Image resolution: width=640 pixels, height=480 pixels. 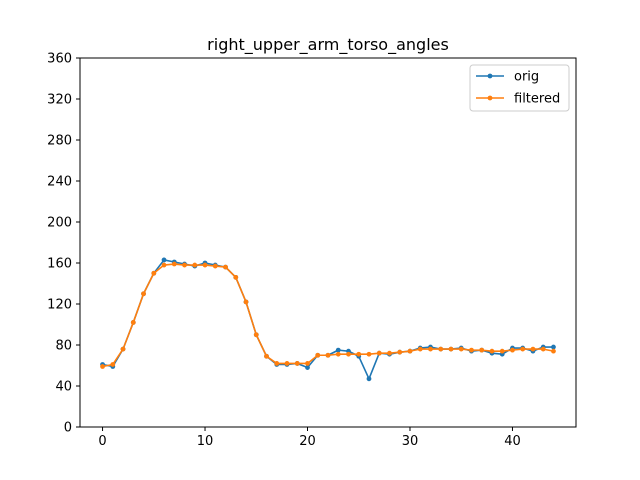 What do you see at coordinates (328, 45) in the screenshot?
I see `chart-title: right_upper_arm_torso_angles` at bounding box center [328, 45].